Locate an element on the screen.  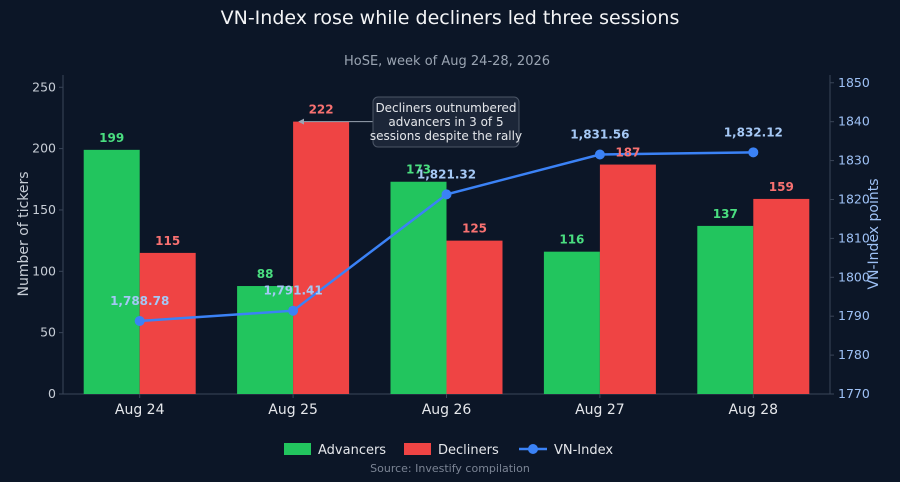
y-axis-title-left: Number of tickers is located at coordinates (24, 234).